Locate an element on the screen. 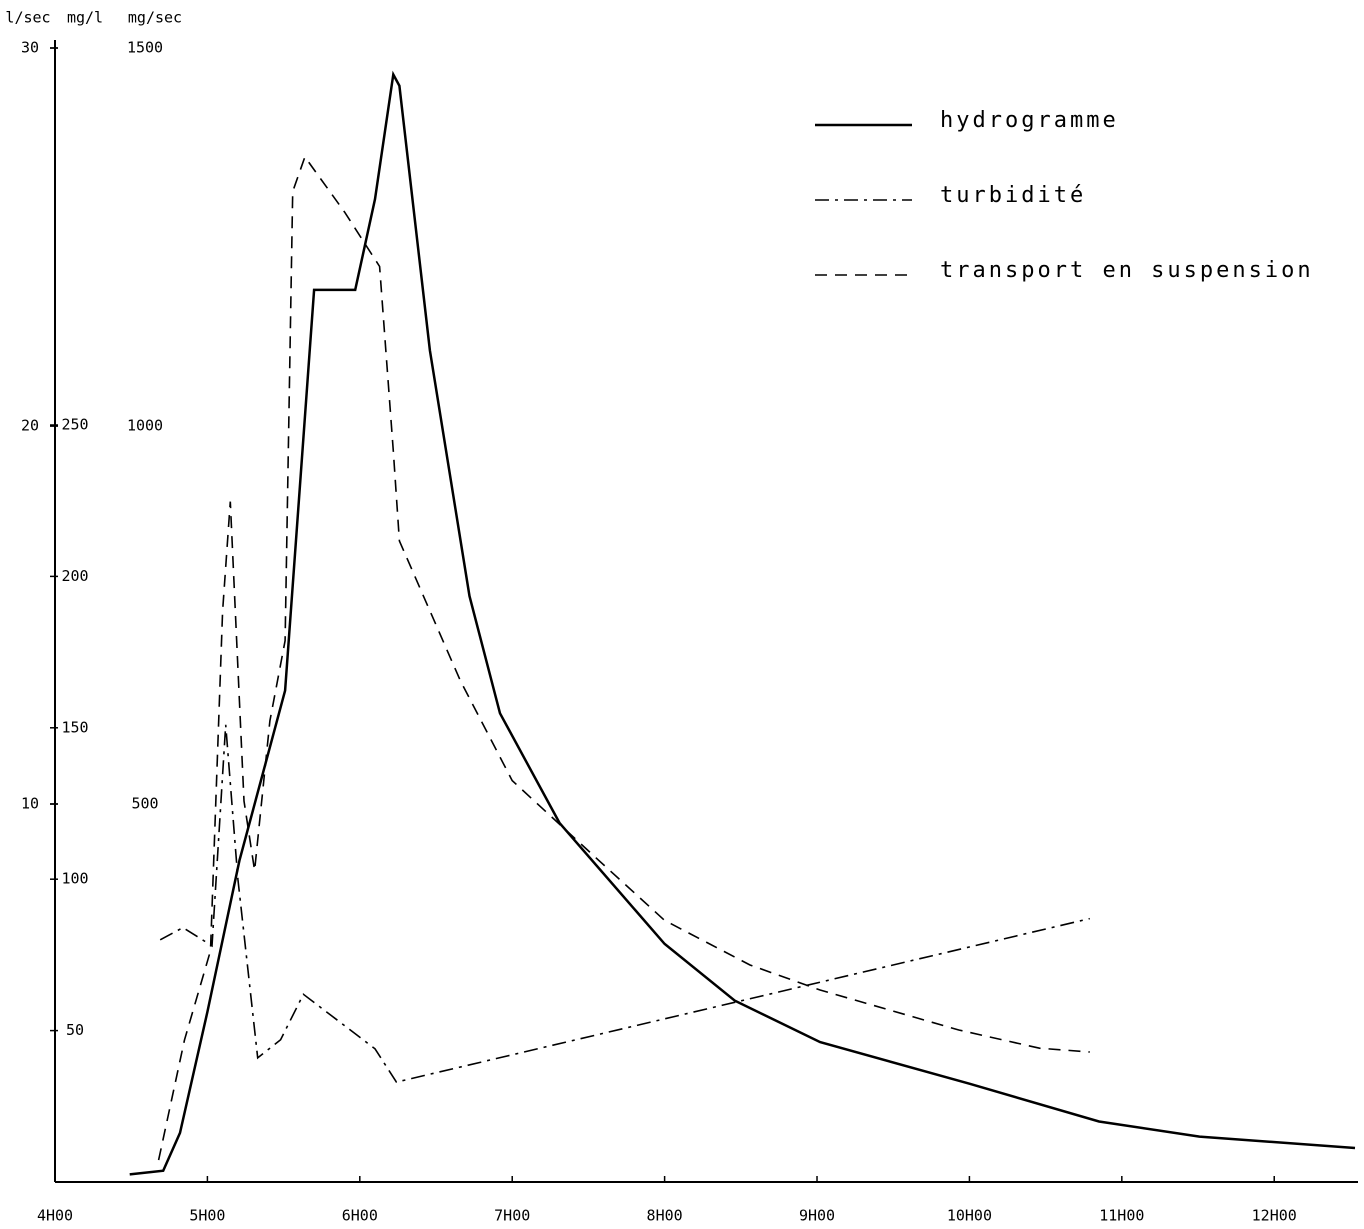  x-tick-label: 8H00 is located at coordinates (665, 1216).